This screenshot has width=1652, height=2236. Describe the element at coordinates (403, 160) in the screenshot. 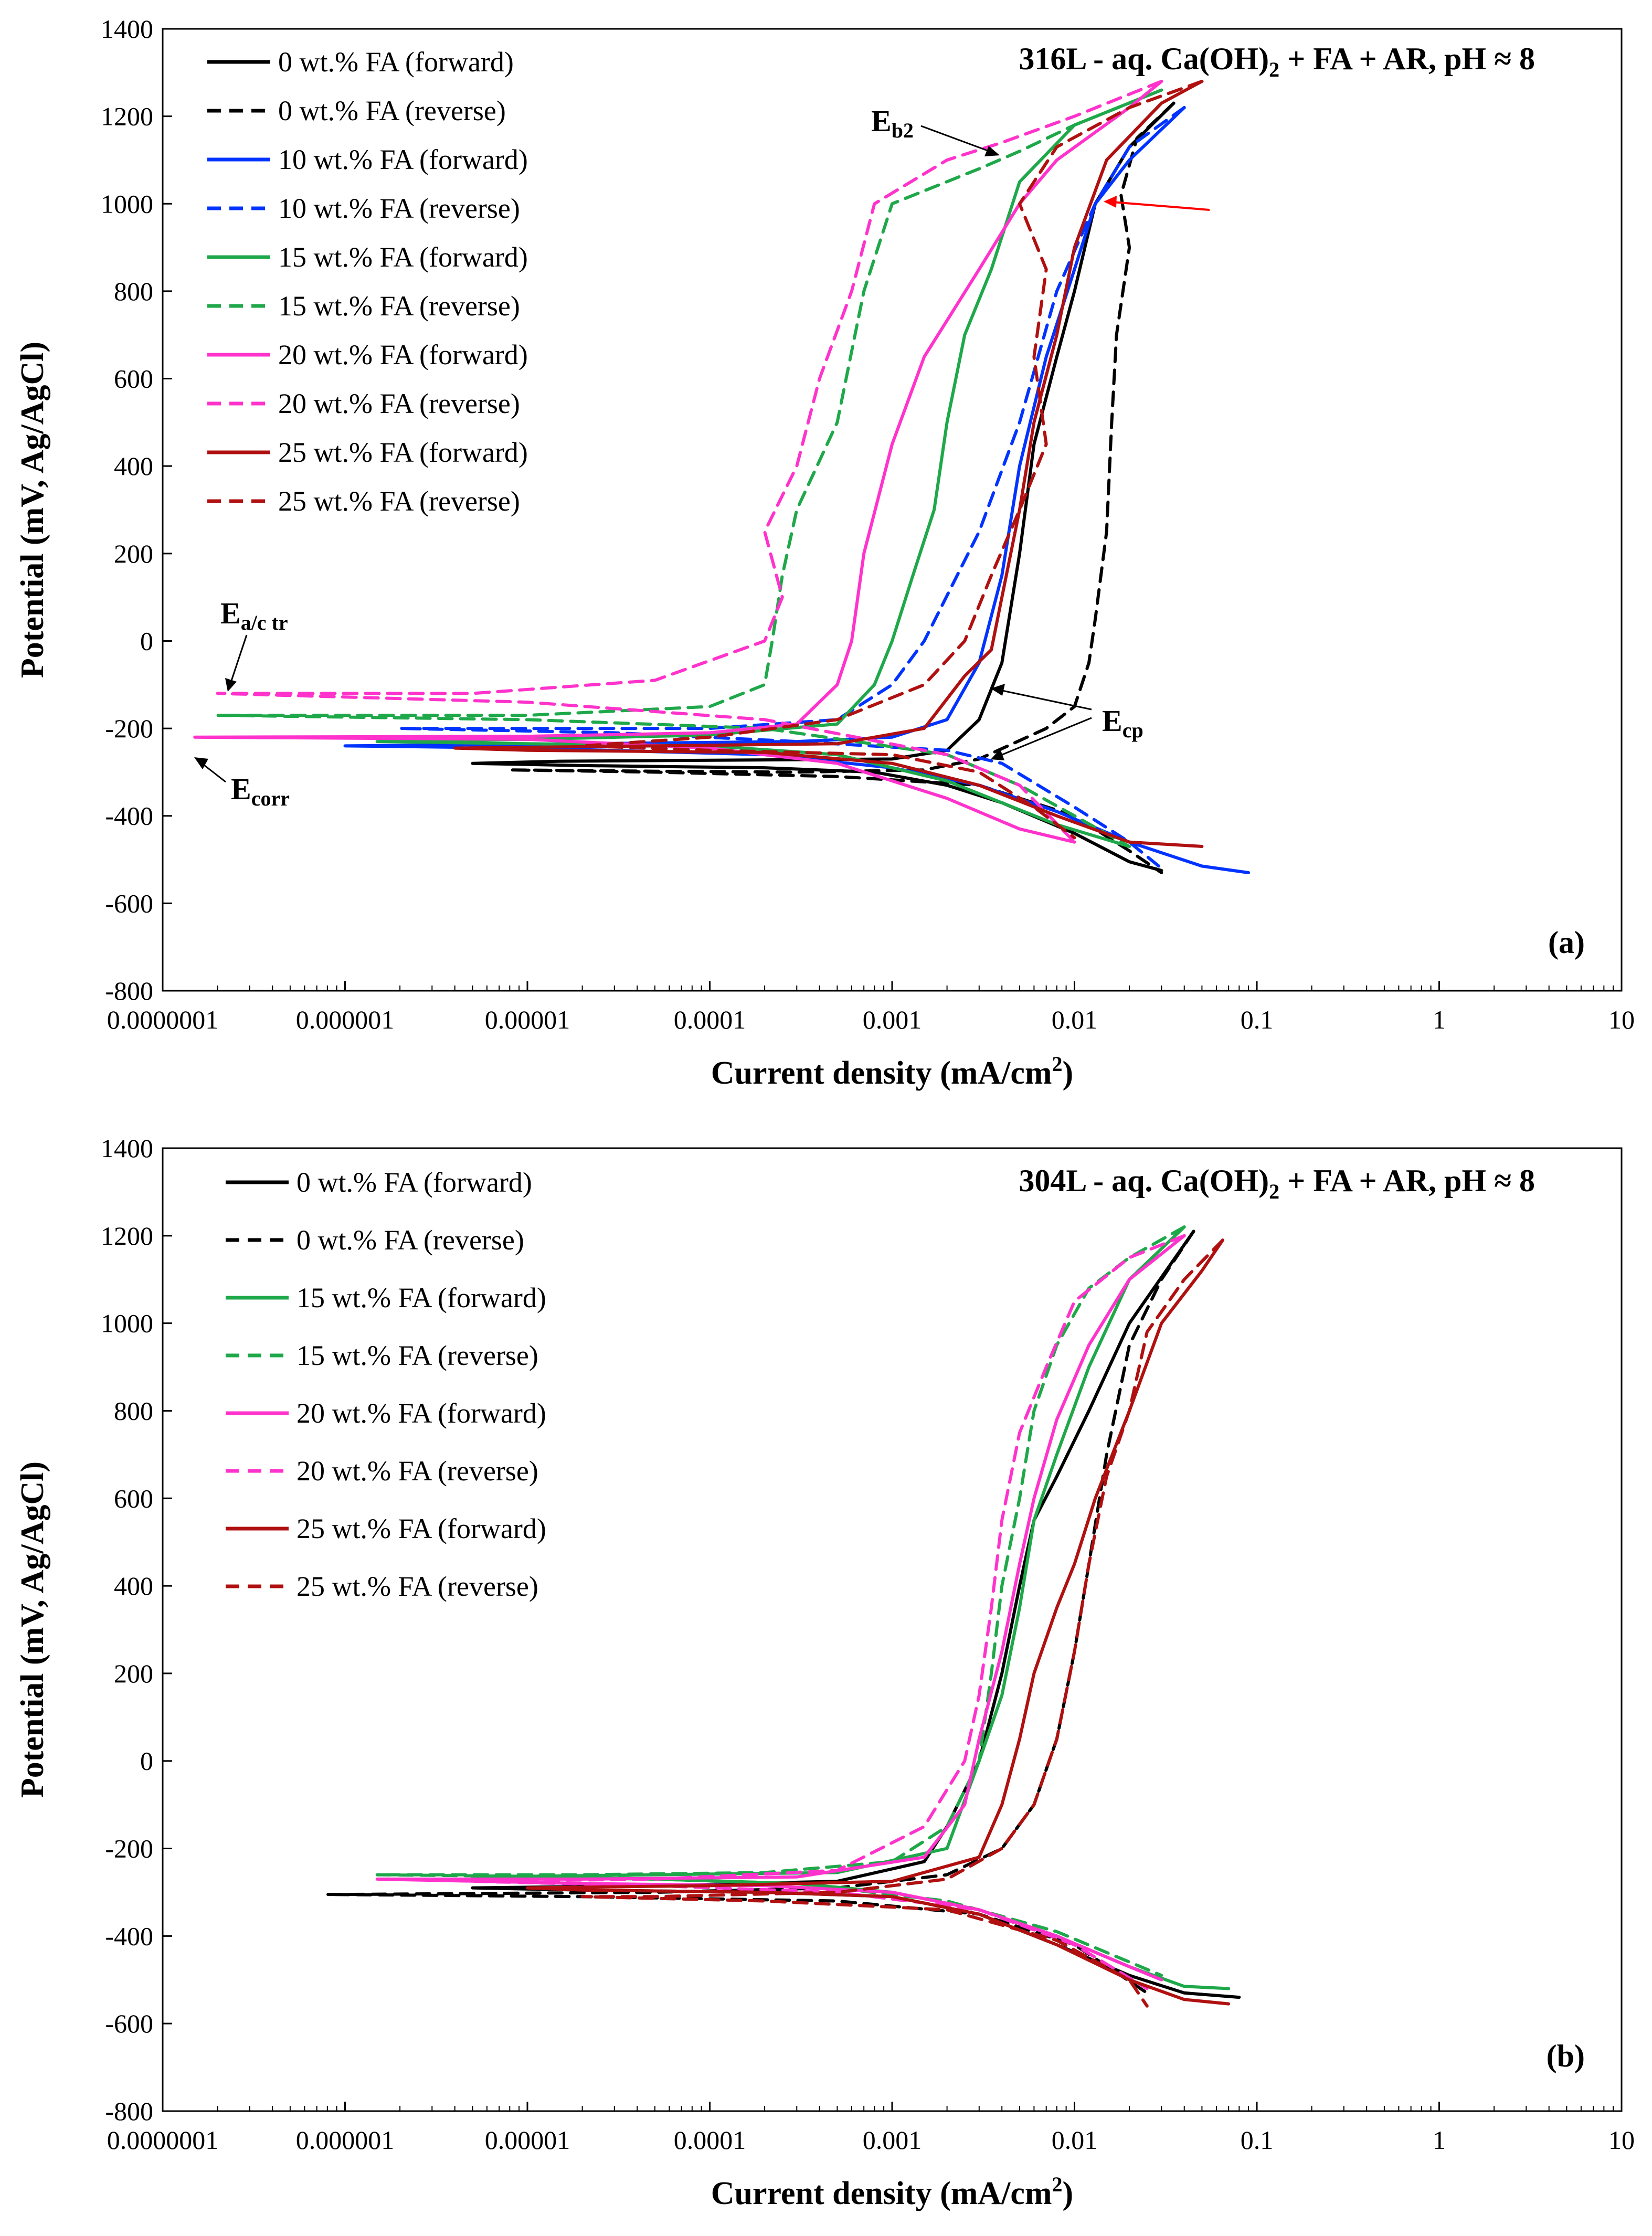

I see `legend-entry: 10 wt.% FA (forward)` at that location.